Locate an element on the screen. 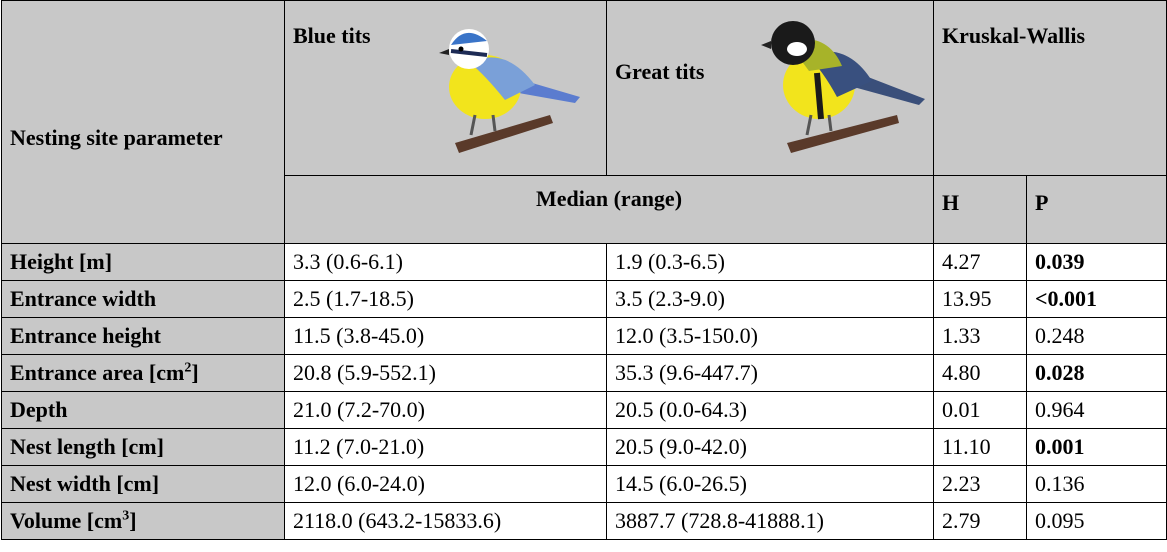 The height and width of the screenshot is (552, 1167). parameter-cell: Height [m] is located at coordinates (143, 262).